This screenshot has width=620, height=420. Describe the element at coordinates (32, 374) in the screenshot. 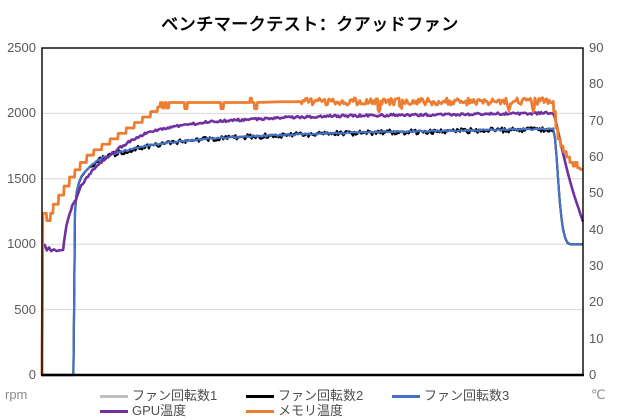

I see `left-axis-tick-label: 0` at that location.